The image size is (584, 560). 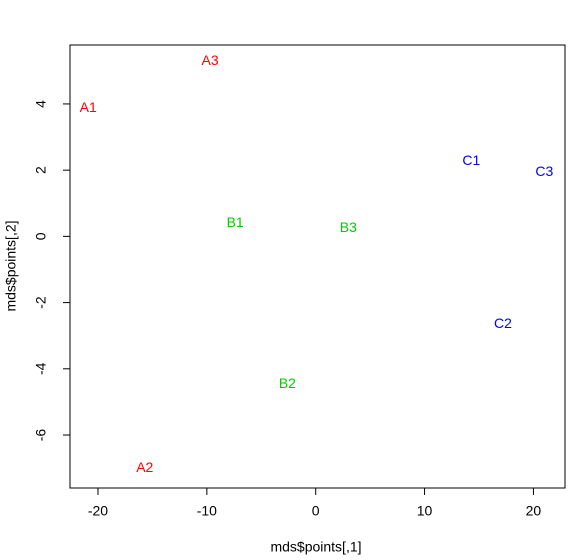 What do you see at coordinates (315, 547) in the screenshot?
I see `x-axis-label: mds$points[,1]` at bounding box center [315, 547].